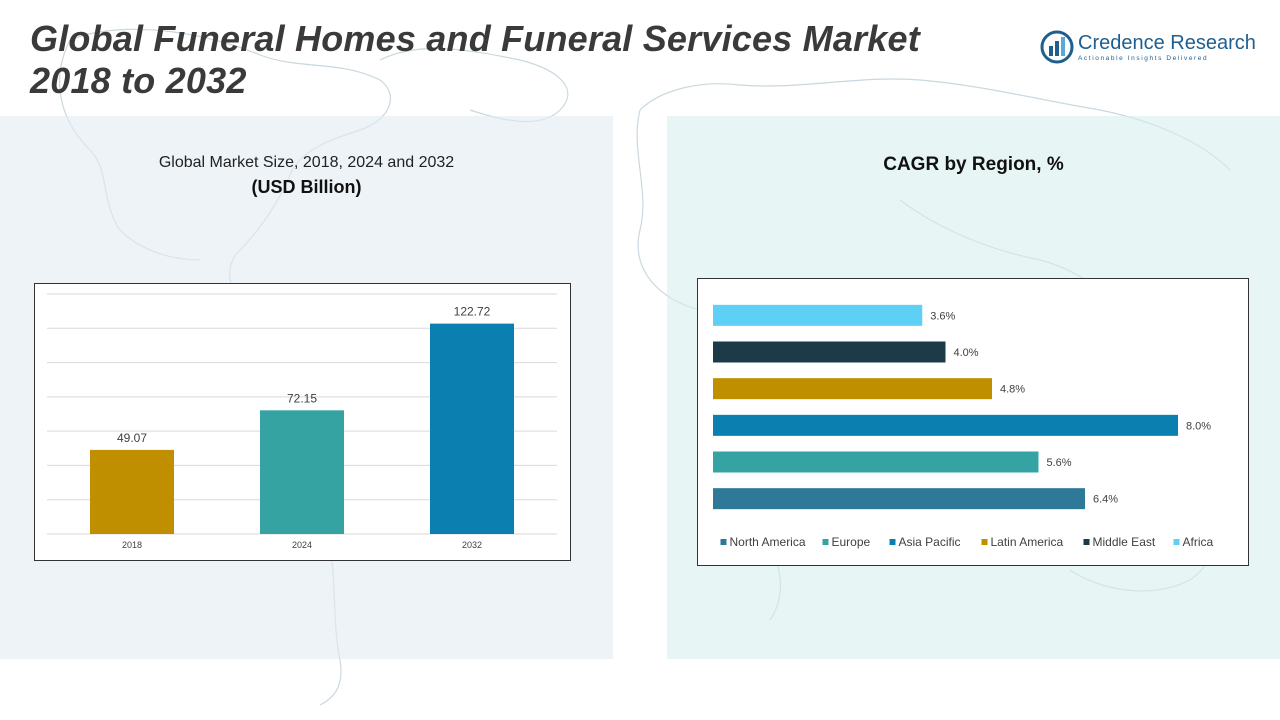 This screenshot has height=720, width=1280. I want to click on legend-label: Latin America, so click(1027, 542).